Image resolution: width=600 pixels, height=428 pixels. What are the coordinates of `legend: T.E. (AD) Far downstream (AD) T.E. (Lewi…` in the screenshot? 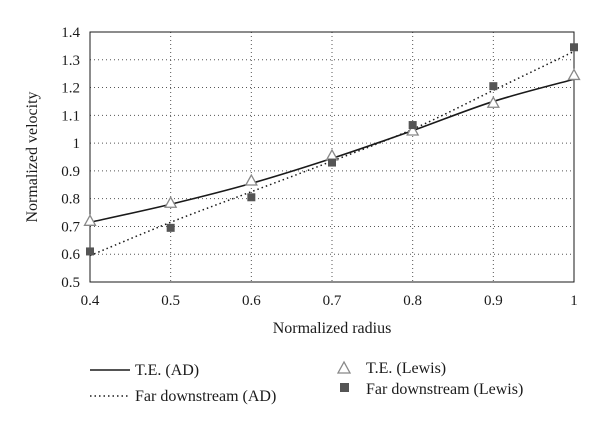 It's located at (306, 382).